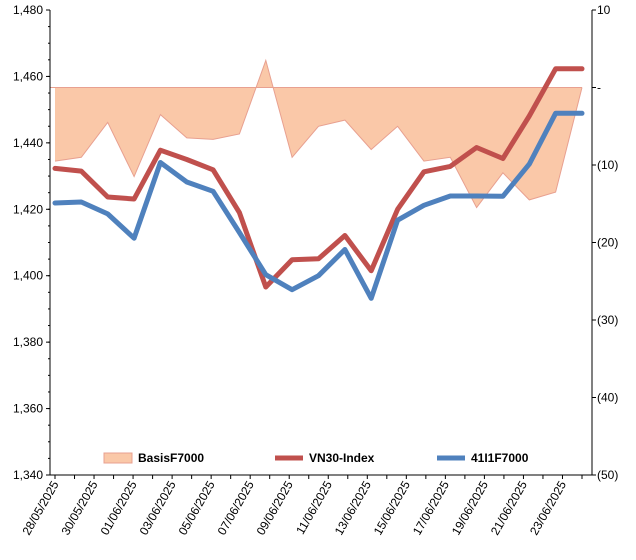  I want to click on right-tick-label: (20), so click(607, 243).